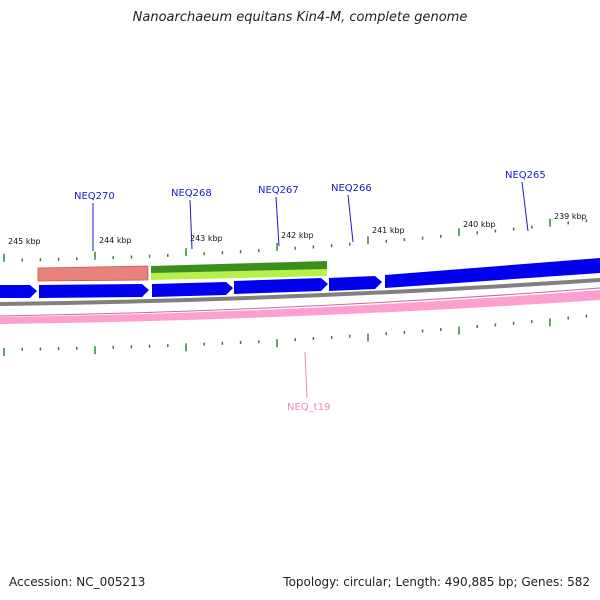 The image size is (600, 600). I want to click on leader-neq267, so click(277, 221).